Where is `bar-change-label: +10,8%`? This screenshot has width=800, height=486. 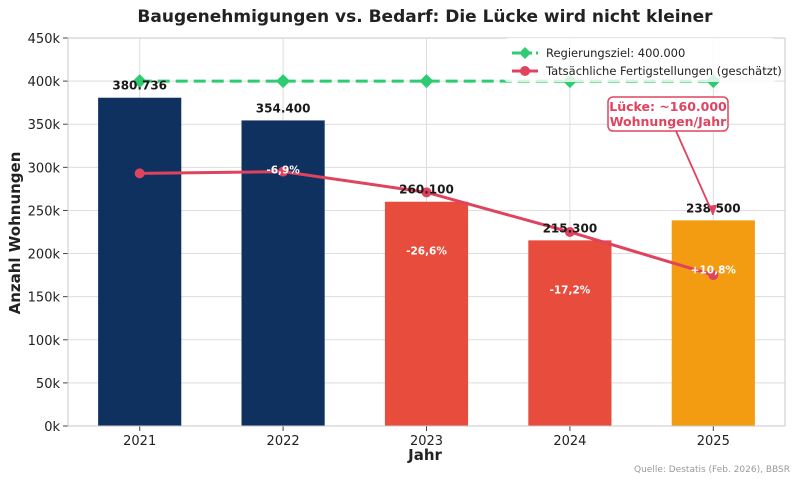 bar-change-label: +10,8% is located at coordinates (714, 270).